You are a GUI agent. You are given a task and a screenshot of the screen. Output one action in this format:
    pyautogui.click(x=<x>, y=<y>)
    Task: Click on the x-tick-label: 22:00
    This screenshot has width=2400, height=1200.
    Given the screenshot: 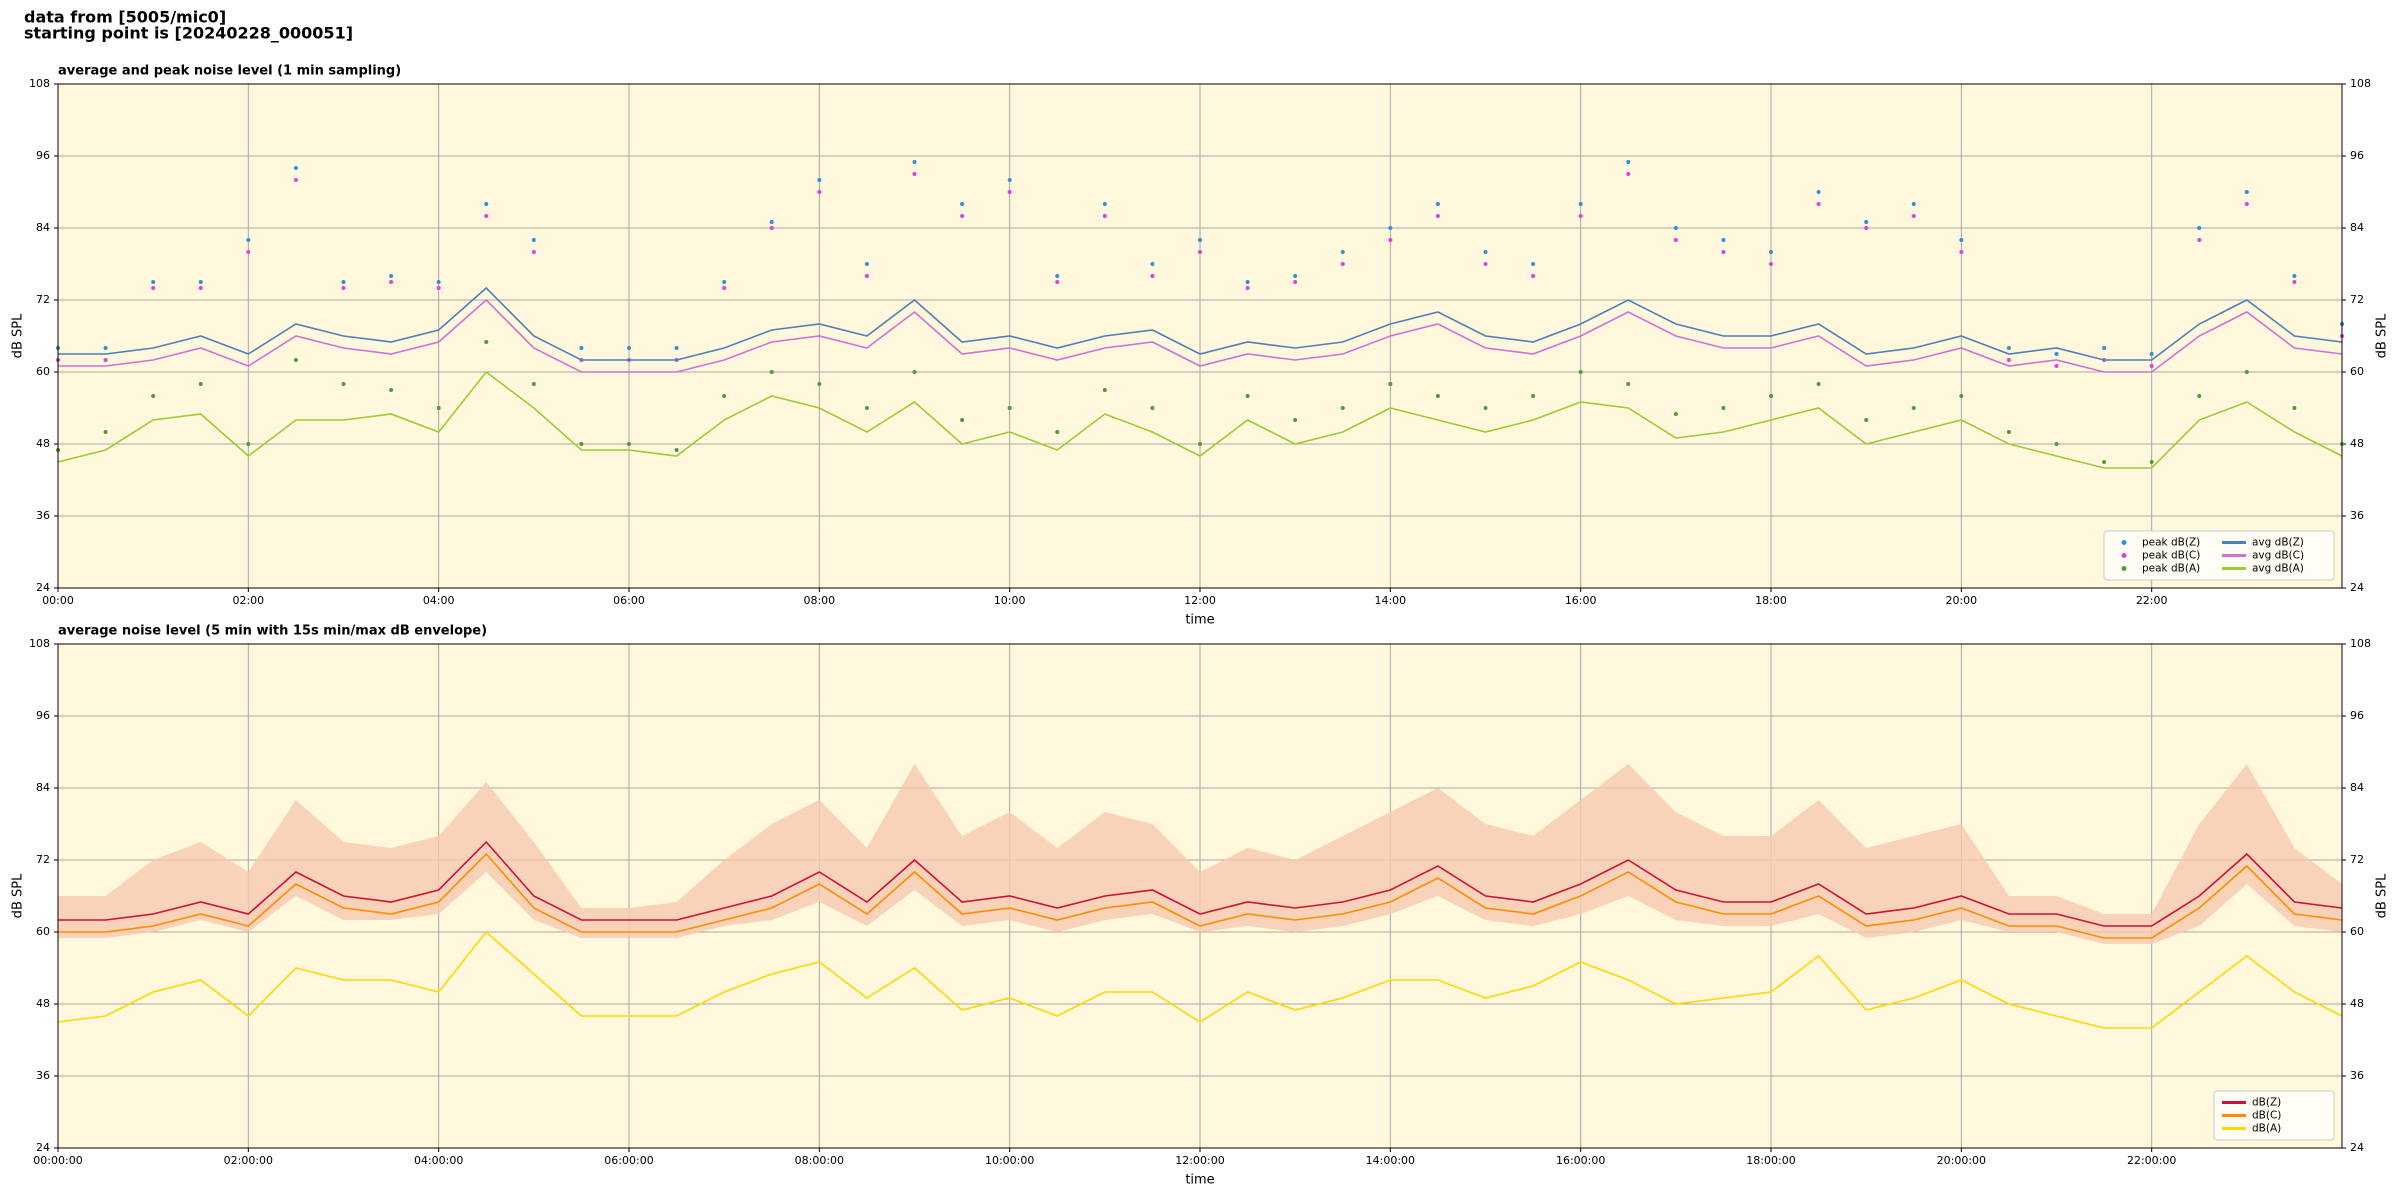 What is the action you would take?
    pyautogui.click(x=2152, y=600)
    